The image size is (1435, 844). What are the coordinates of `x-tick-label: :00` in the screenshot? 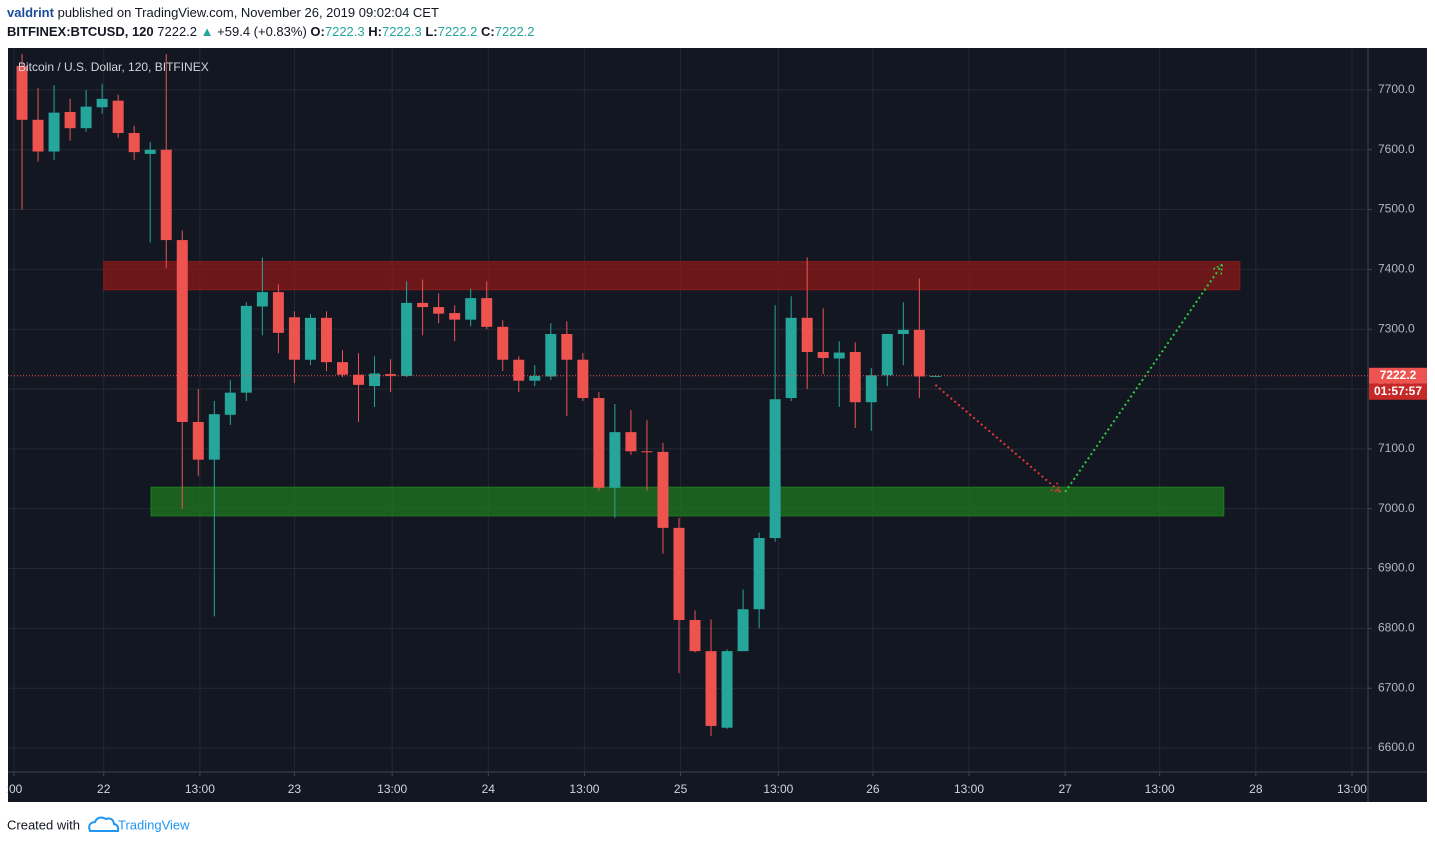 It's located at (14, 789).